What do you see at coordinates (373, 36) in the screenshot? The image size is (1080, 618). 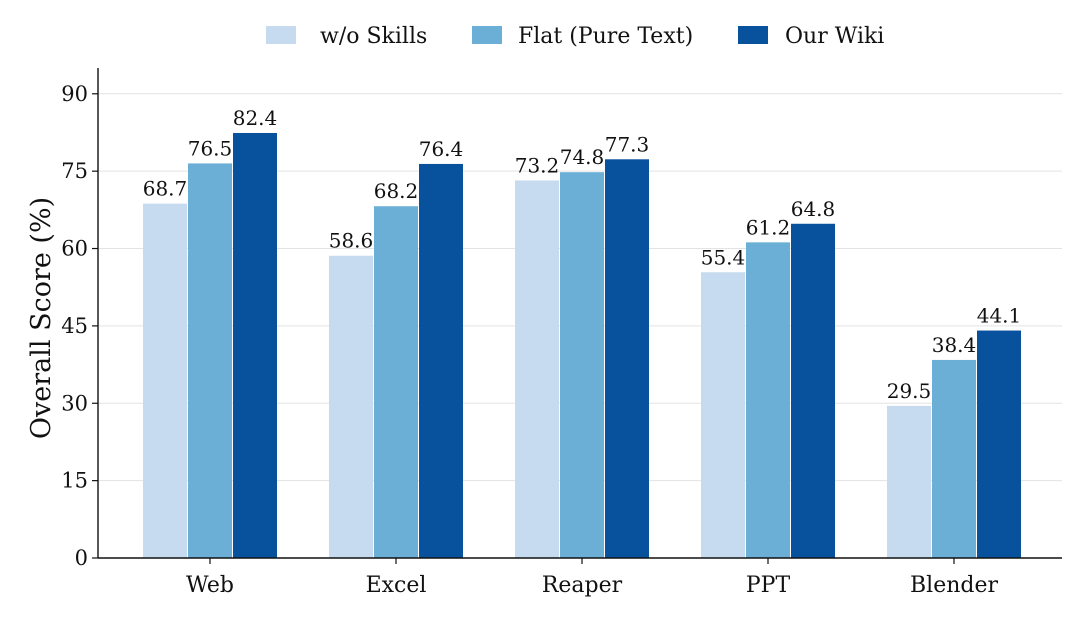 I see `legend-label-0: w/o Skills` at bounding box center [373, 36].